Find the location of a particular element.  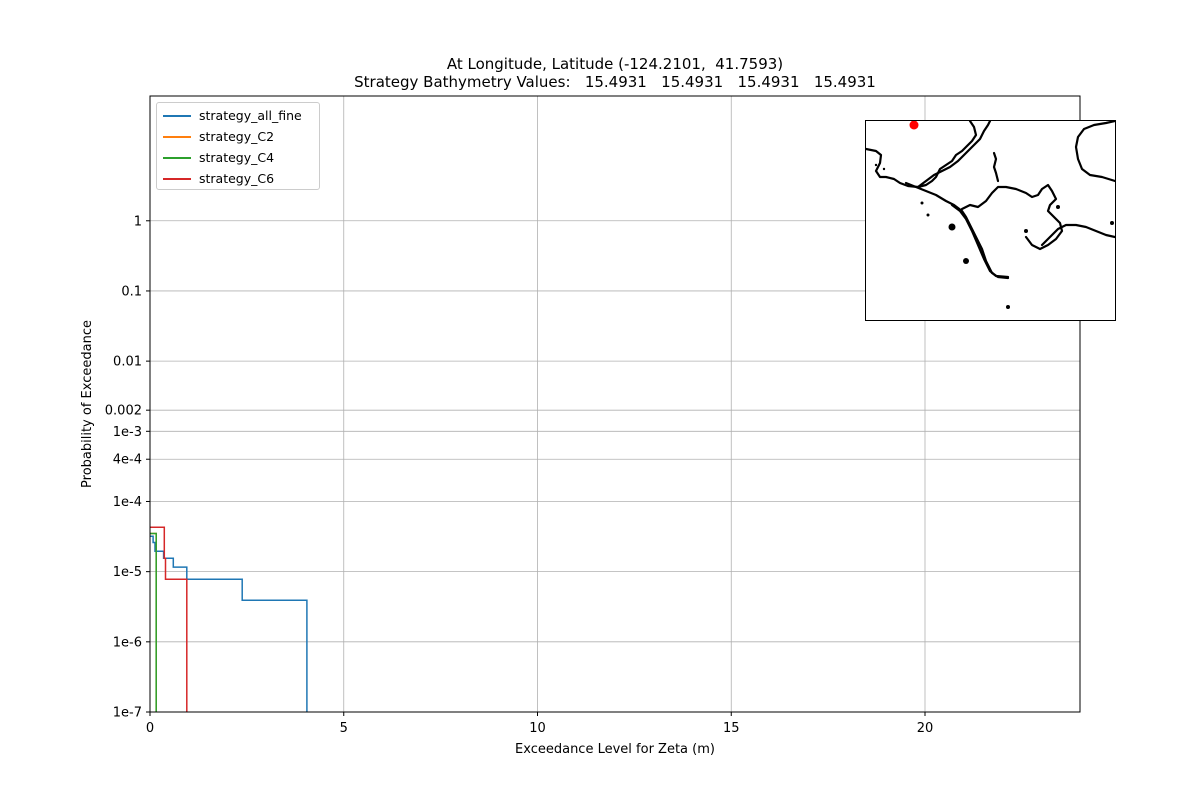

coastline-map is located at coordinates (990, 215).